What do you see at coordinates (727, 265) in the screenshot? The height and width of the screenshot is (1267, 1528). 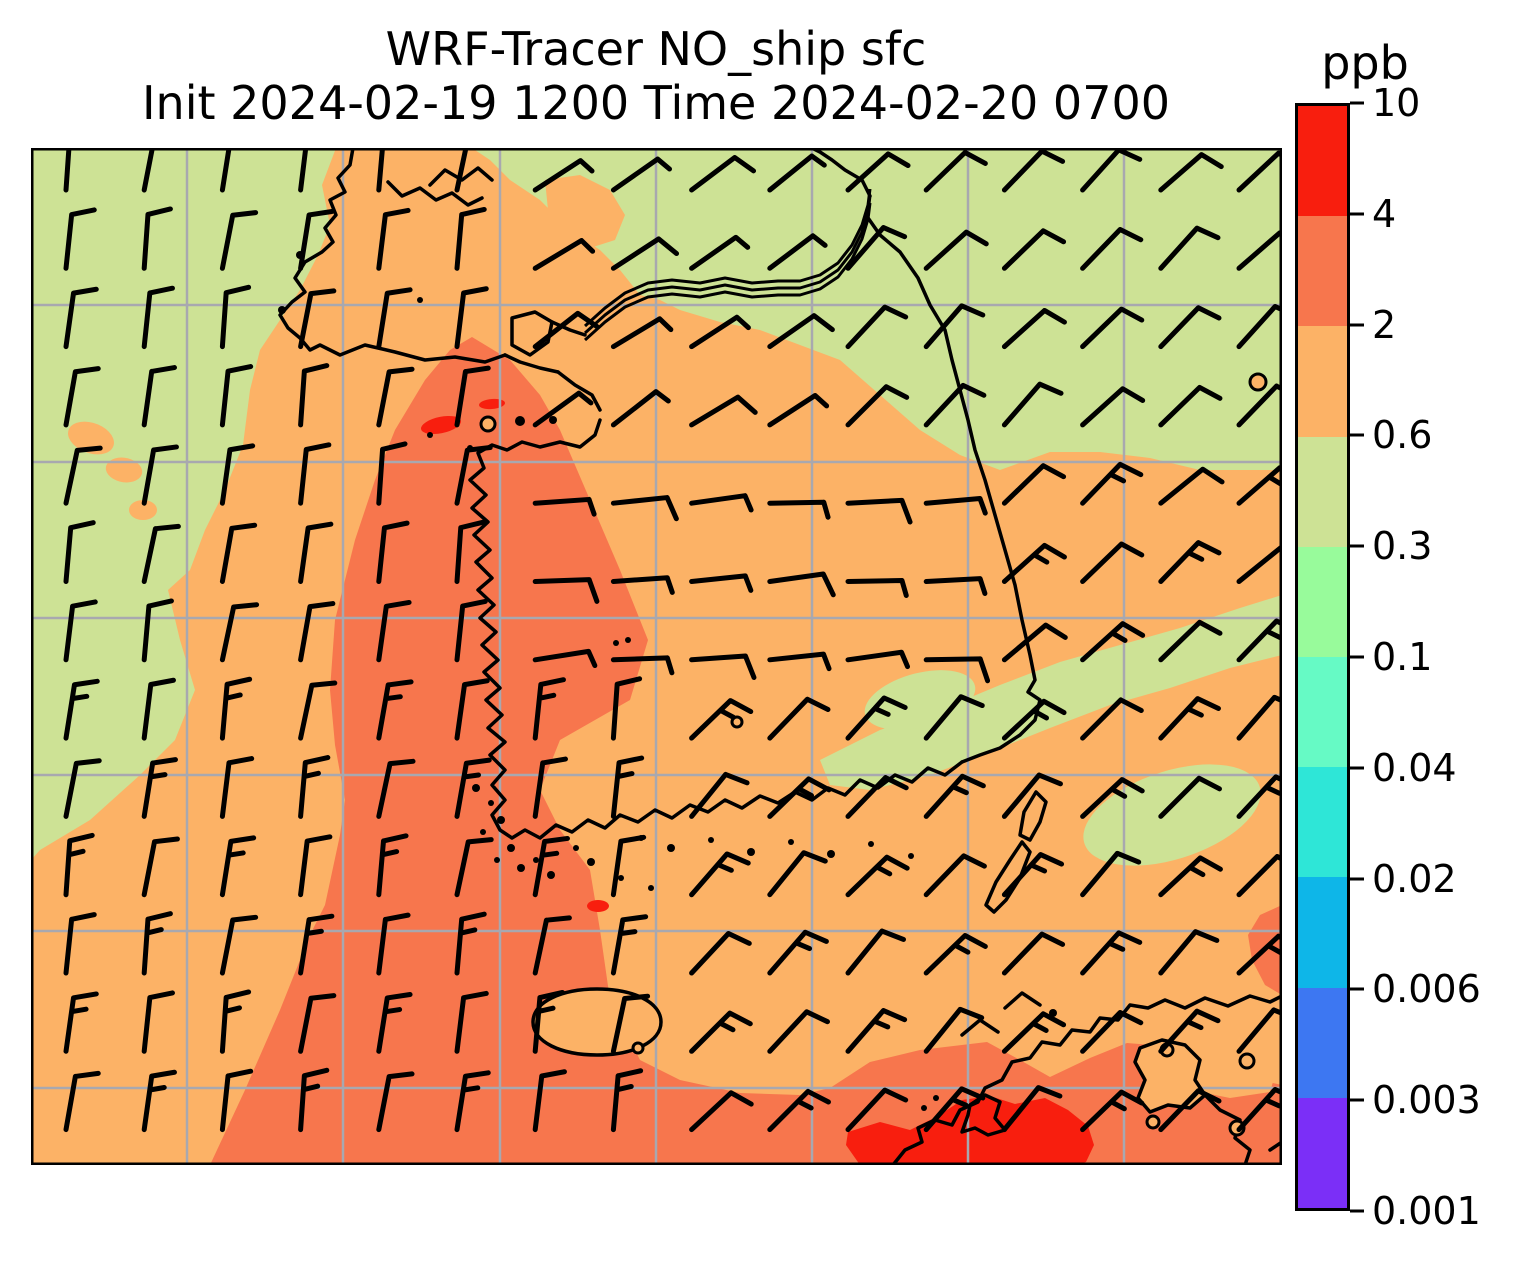 I see `dmz-triple-line` at bounding box center [727, 265].